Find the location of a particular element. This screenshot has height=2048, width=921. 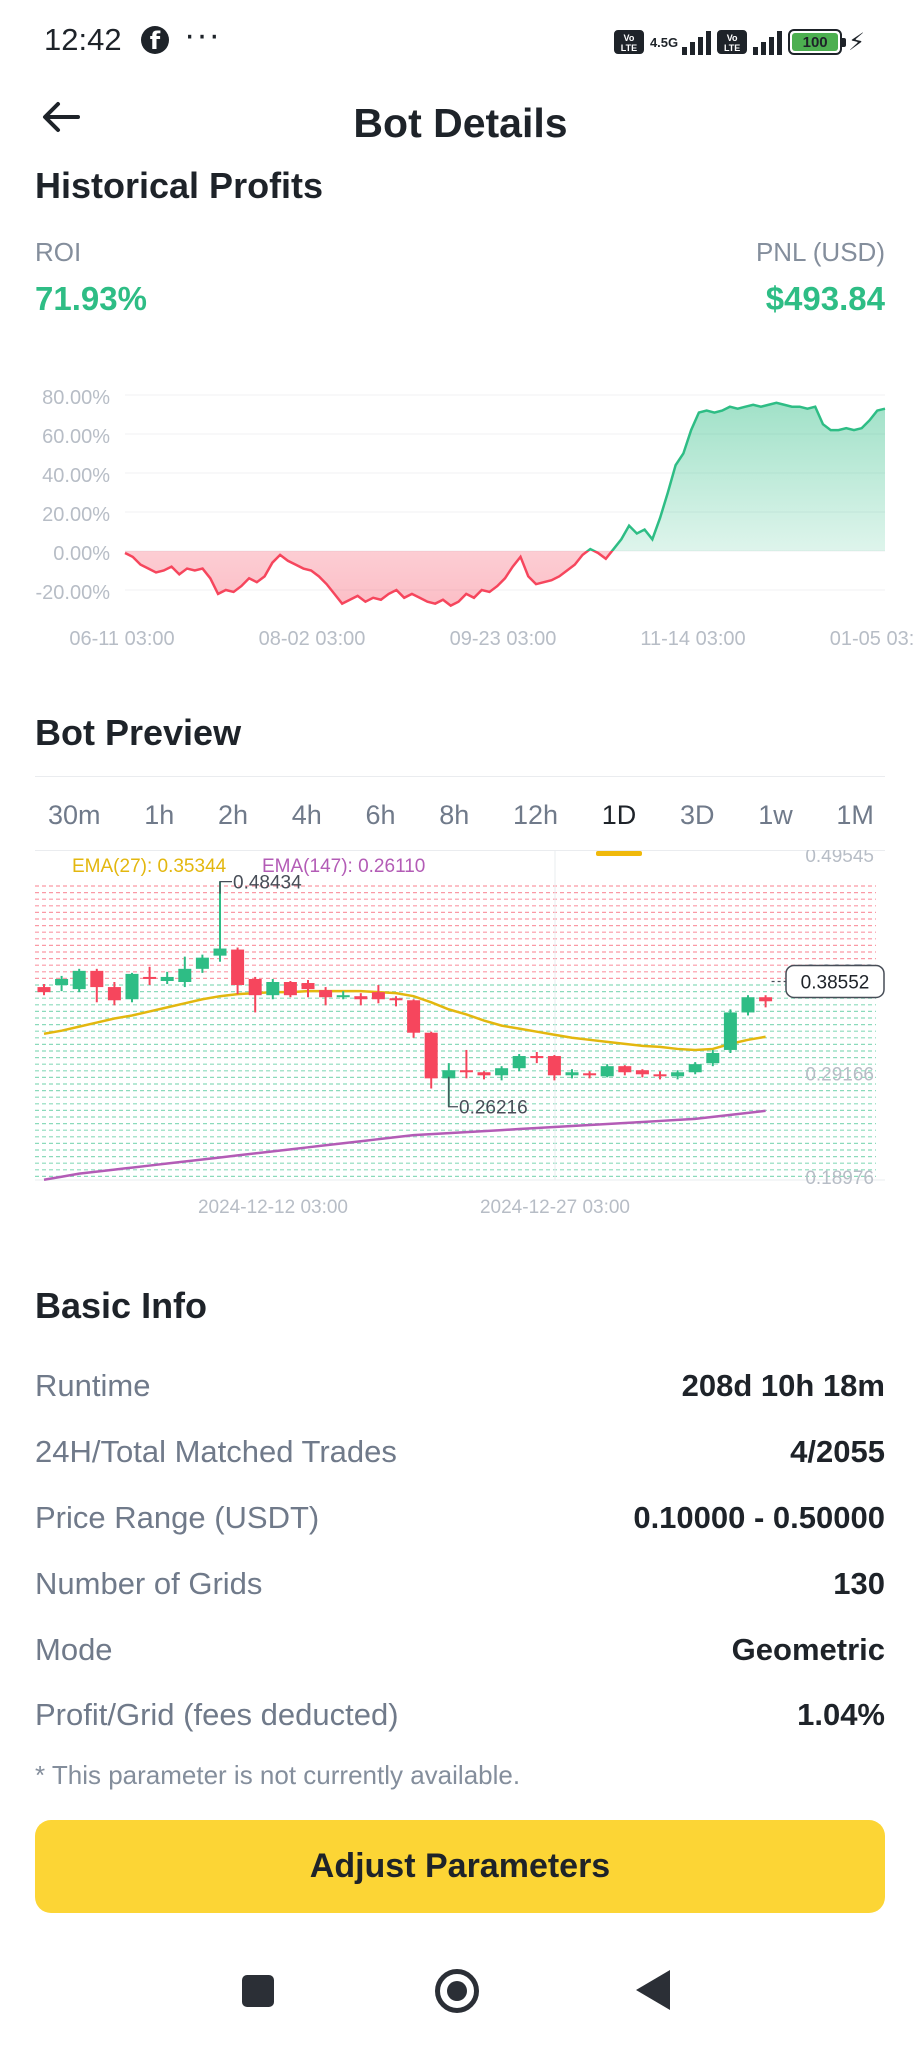

y-tick-label: -20.00% is located at coordinates (73, 593).